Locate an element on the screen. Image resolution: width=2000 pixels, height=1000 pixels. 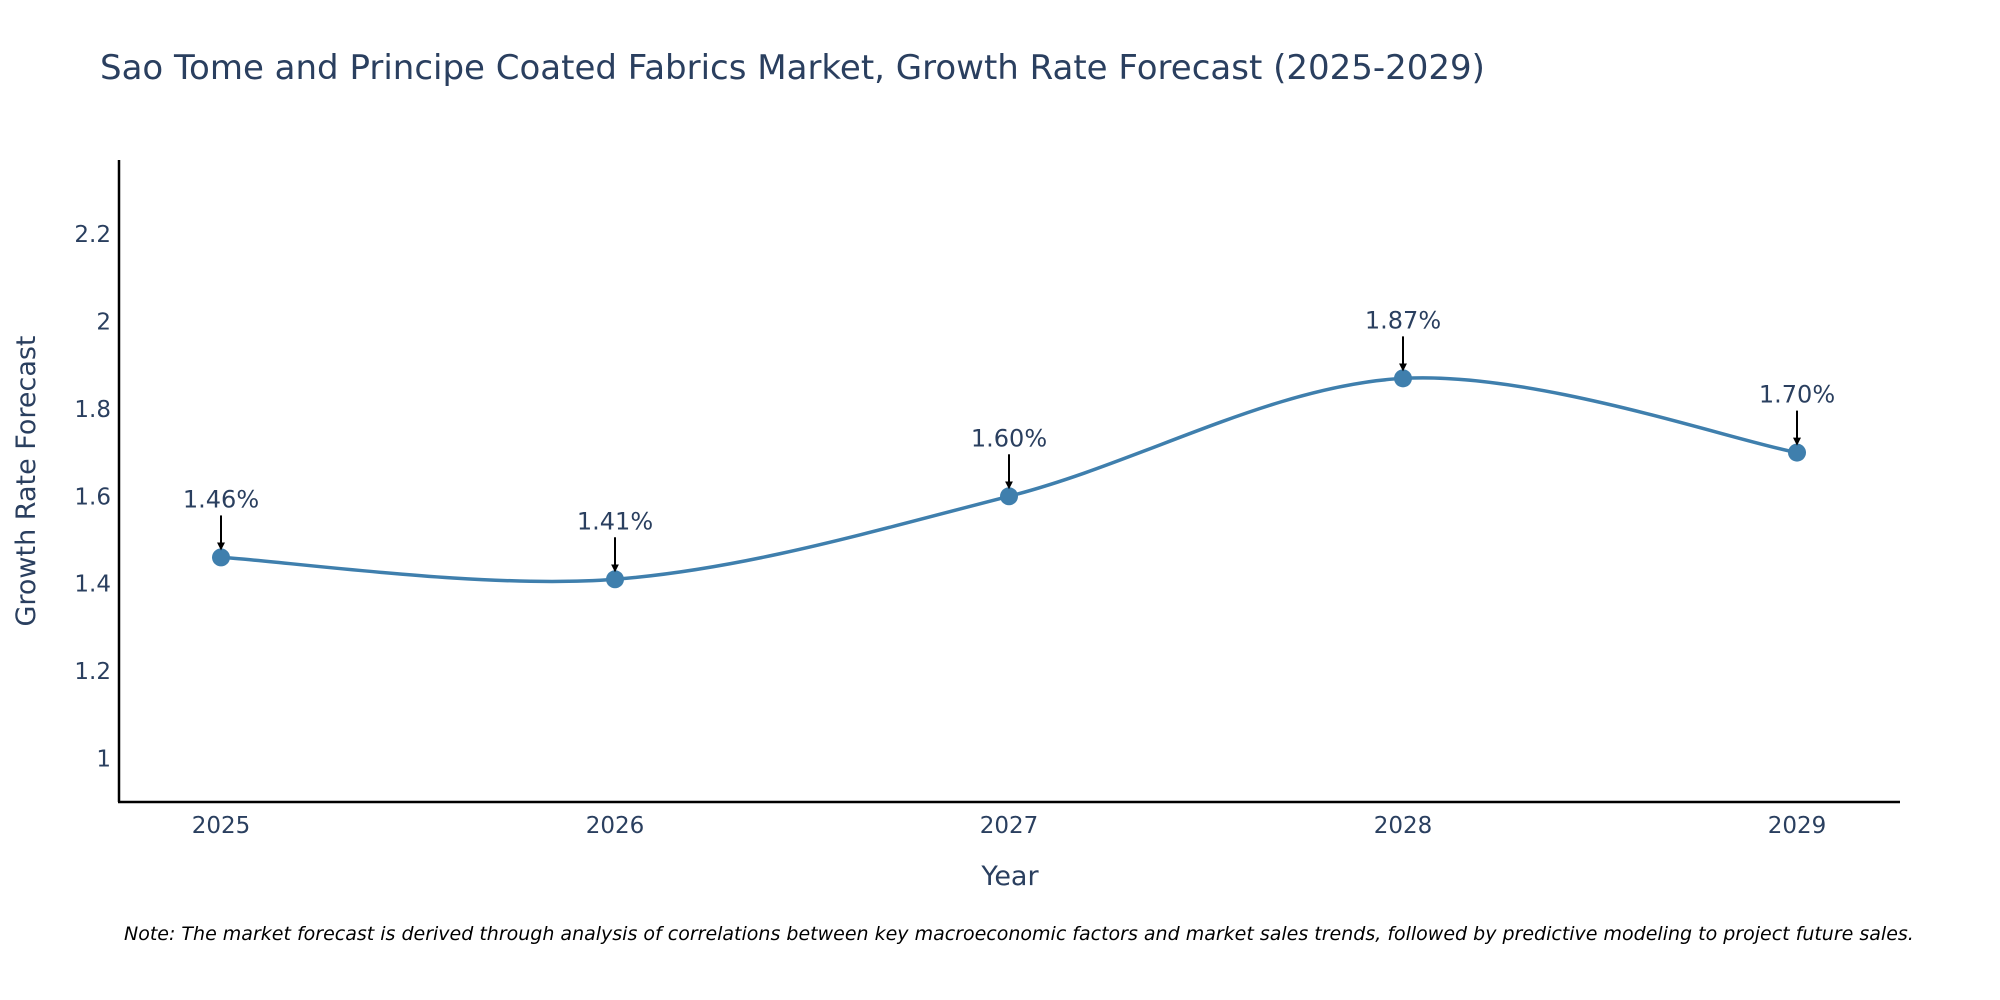
x-axis-ticks: 2025 2026 2027 2028 2029 is located at coordinates (1009, 826).